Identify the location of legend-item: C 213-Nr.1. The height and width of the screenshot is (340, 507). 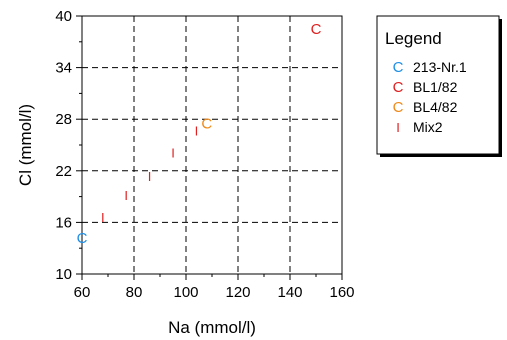
(430, 67).